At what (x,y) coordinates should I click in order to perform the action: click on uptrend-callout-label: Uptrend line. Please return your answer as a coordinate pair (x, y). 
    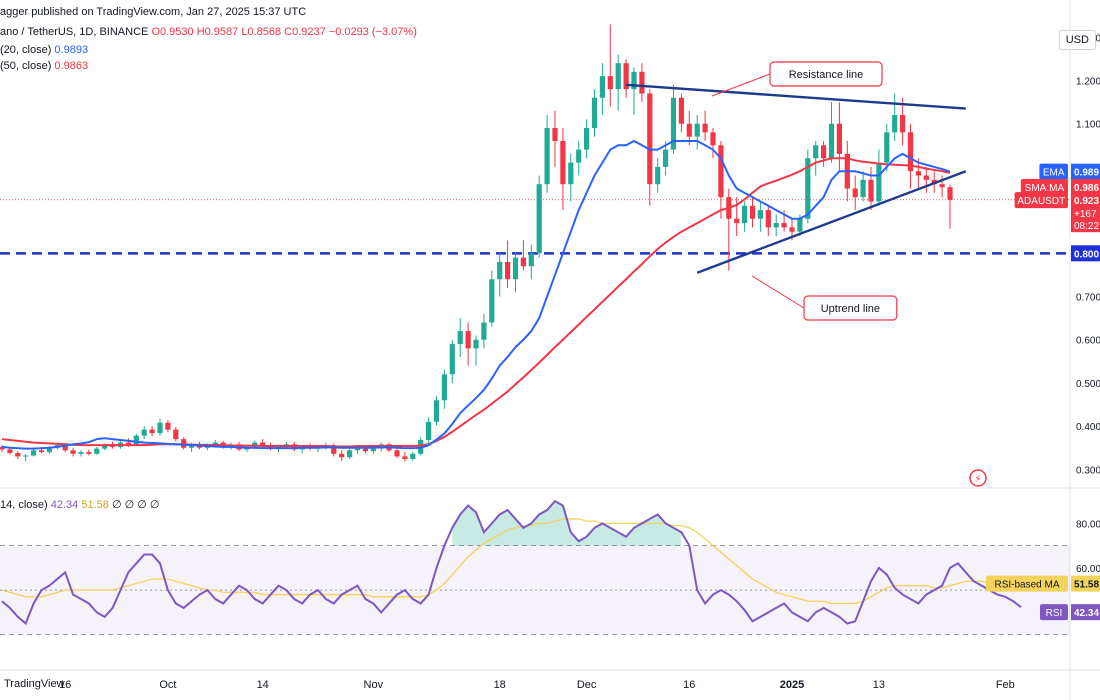
    Looking at the image, I should click on (850, 309).